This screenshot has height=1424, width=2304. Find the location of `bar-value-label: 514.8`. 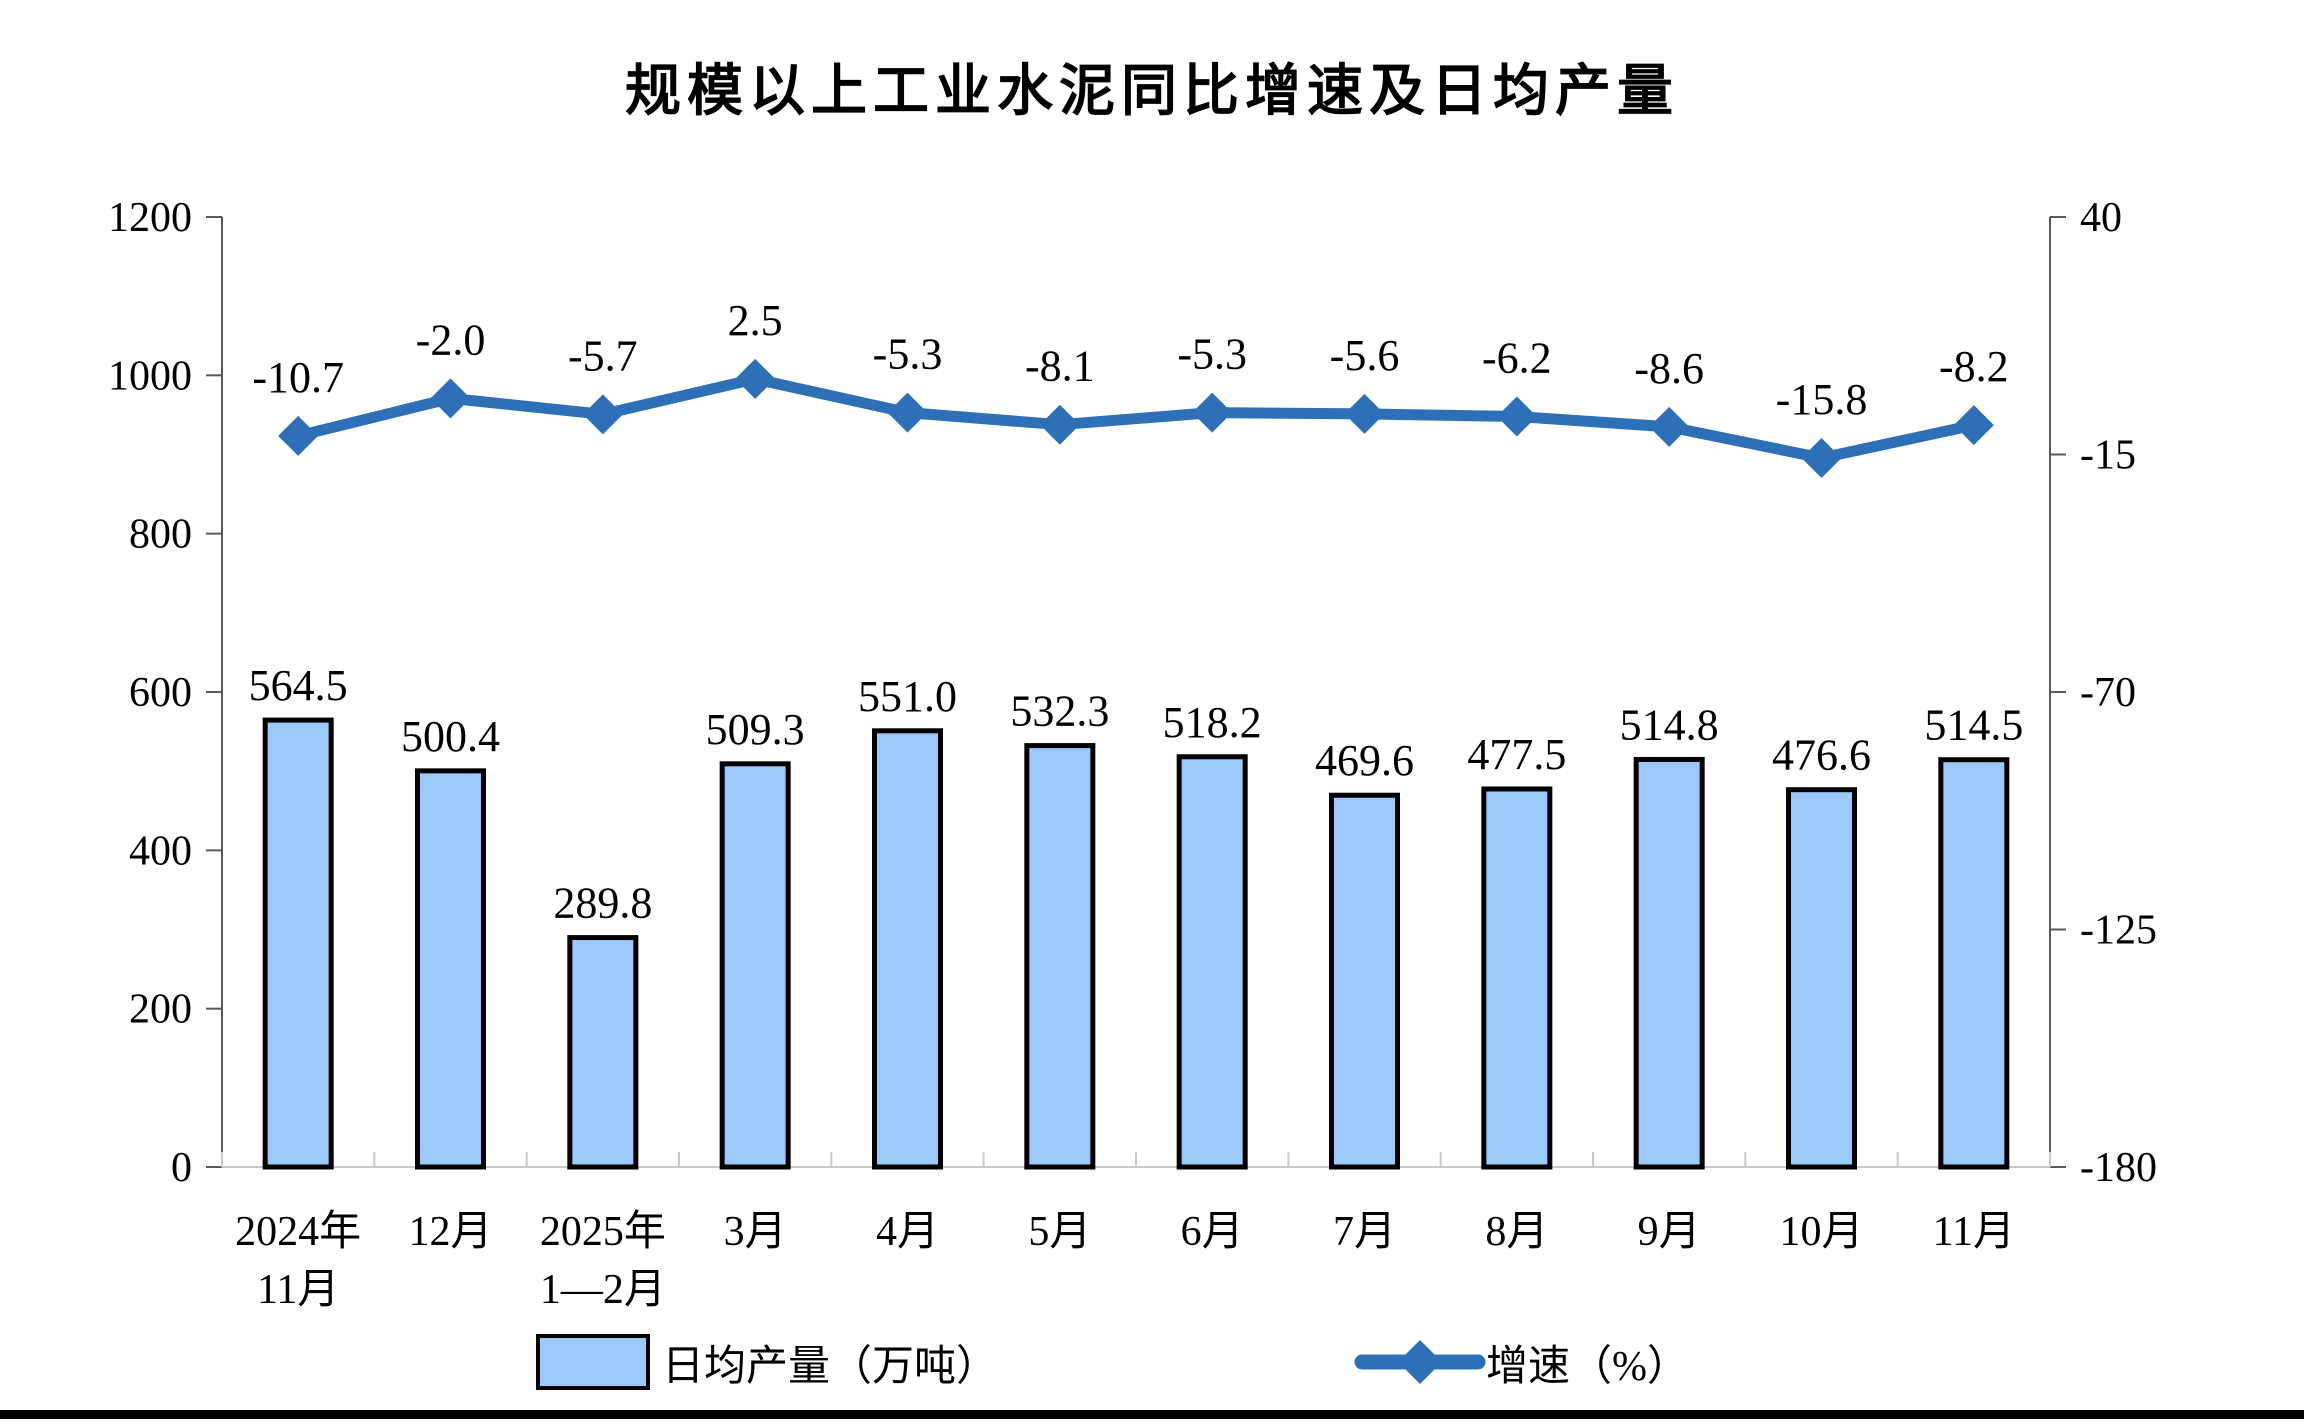

bar-value-label: 514.8 is located at coordinates (1669, 724).